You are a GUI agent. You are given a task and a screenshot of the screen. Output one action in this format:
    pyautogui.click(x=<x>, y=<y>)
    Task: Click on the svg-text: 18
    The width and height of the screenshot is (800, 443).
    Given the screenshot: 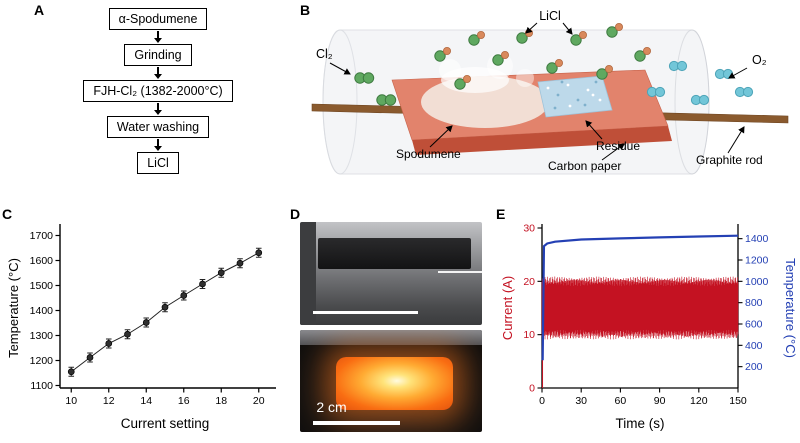 What is the action you would take?
    pyautogui.click(x=221, y=401)
    